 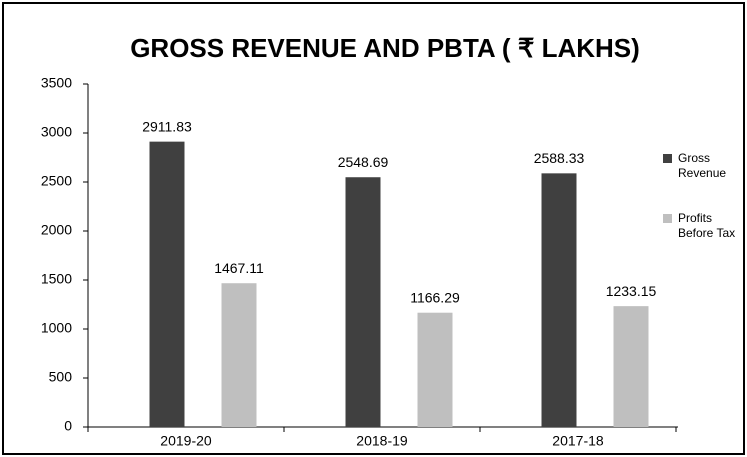 I want to click on chart-title: GROSS REVENUE AND PBTA ( ₹ LAKHS), so click(x=385, y=48).